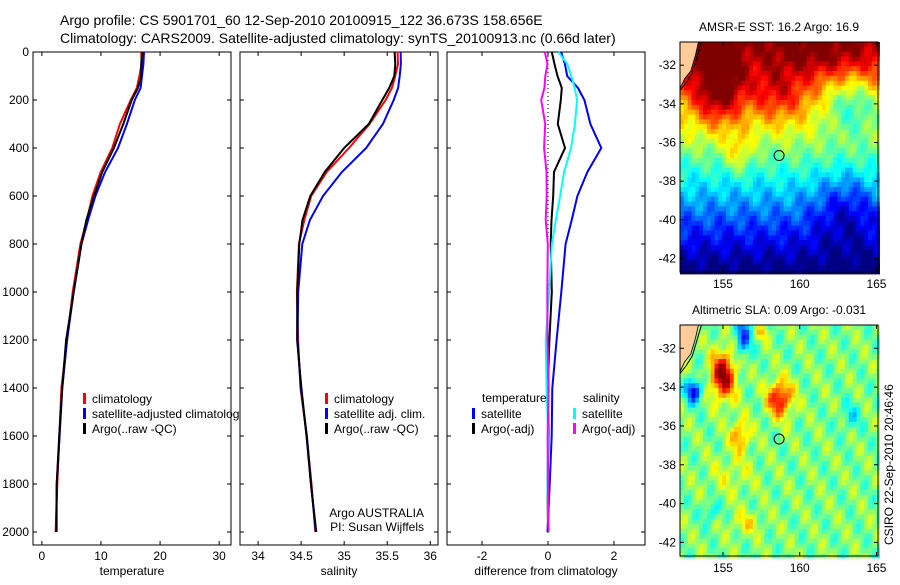 The width and height of the screenshot is (900, 585). What do you see at coordinates (132, 571) in the screenshot?
I see `x-axis-label: temperature` at bounding box center [132, 571].